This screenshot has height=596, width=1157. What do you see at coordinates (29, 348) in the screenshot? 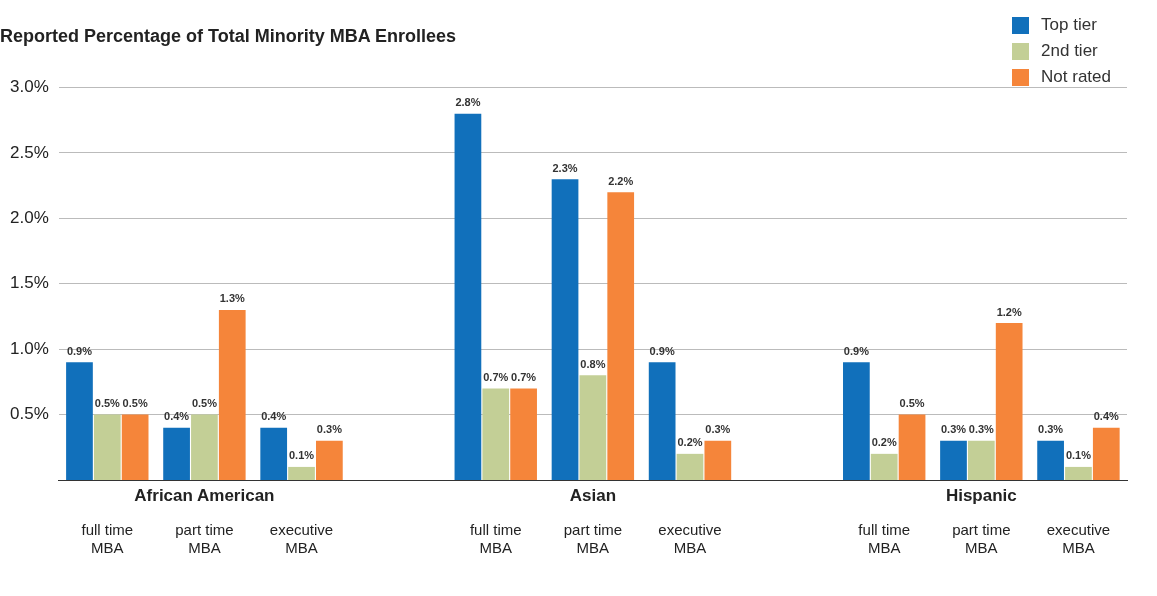
I see `y-tick-label: 1.0%` at bounding box center [29, 348].